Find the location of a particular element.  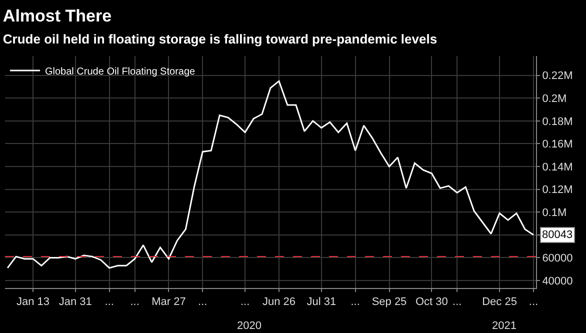

y-tick-label: 0.16M is located at coordinates (557, 144).